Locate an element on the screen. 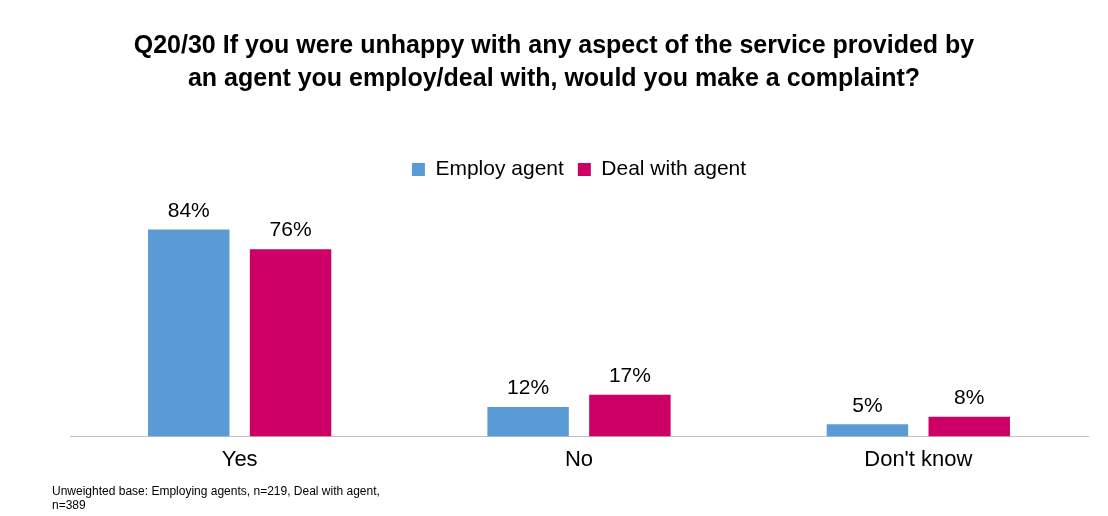 The height and width of the screenshot is (516, 1108). data-label: 8% is located at coordinates (969, 397).